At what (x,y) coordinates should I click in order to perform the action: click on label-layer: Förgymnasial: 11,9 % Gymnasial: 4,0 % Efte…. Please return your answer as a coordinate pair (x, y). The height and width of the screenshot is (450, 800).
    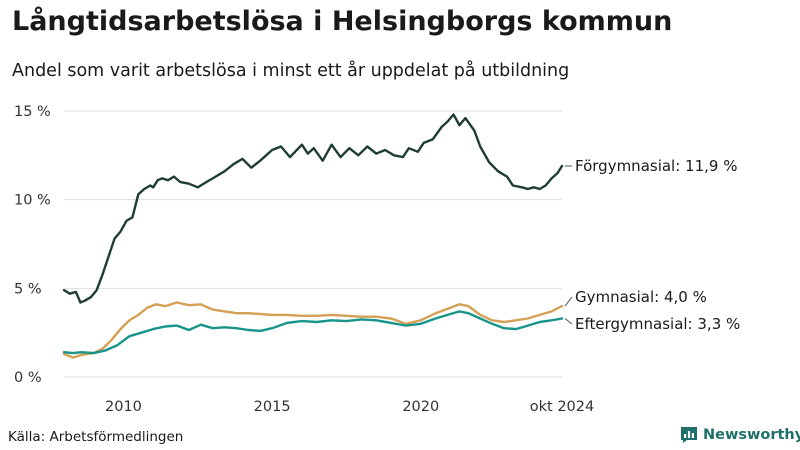
    Looking at the image, I should click on (652, 245).